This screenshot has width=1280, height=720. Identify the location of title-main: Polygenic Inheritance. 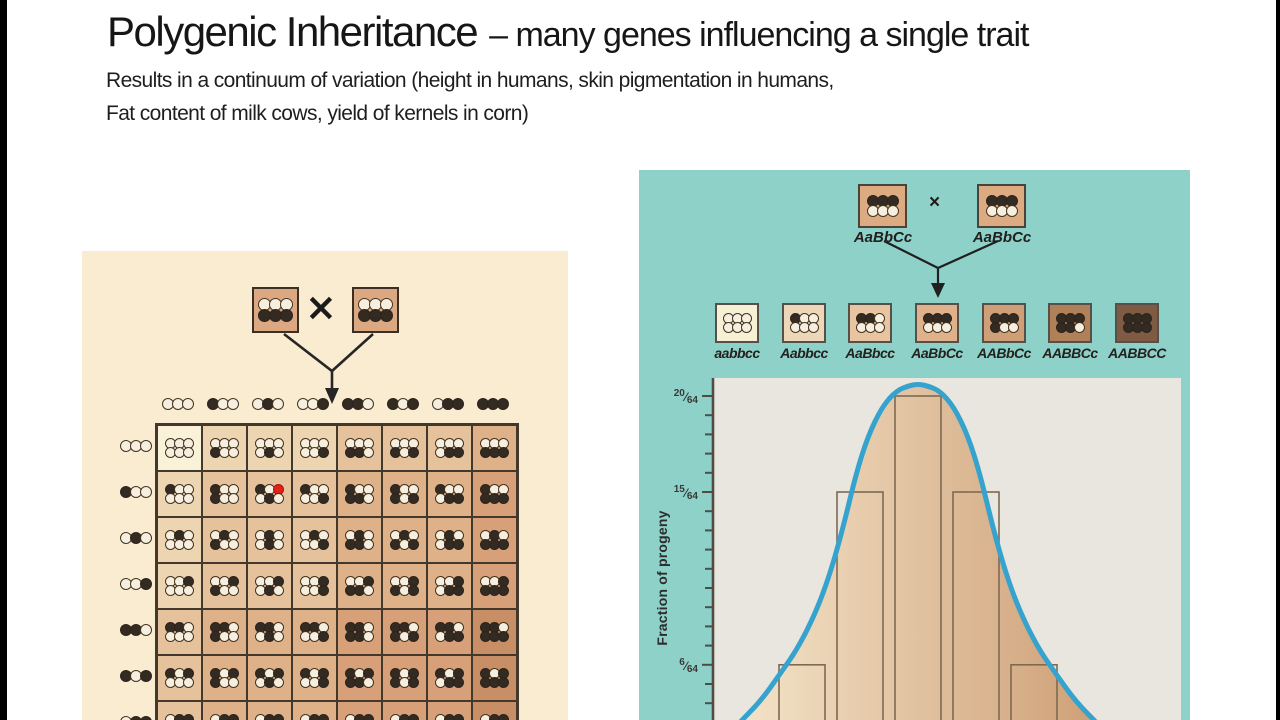
(293, 31).